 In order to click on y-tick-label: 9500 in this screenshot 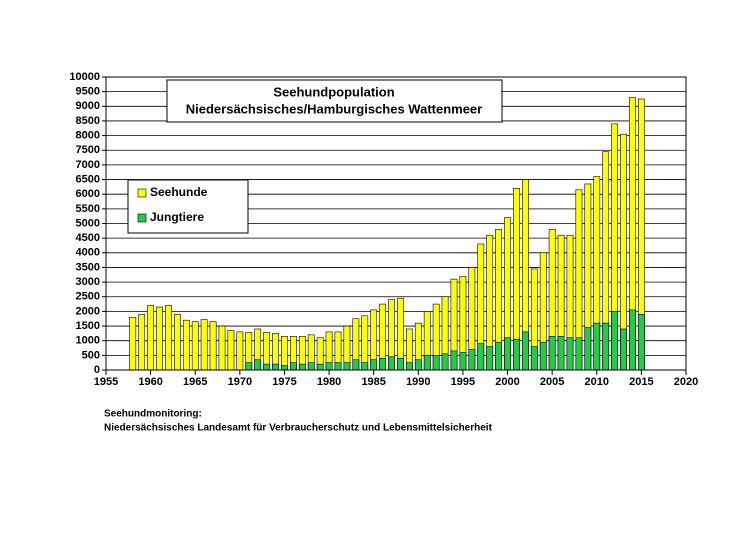, I will do `click(88, 92)`.